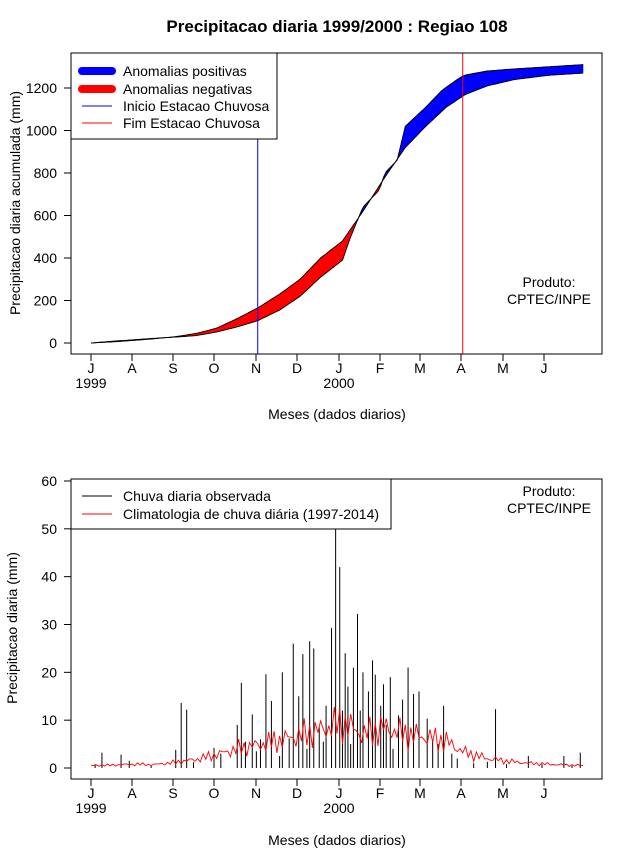  I want to click on y-tick-label: 600, so click(46, 216).